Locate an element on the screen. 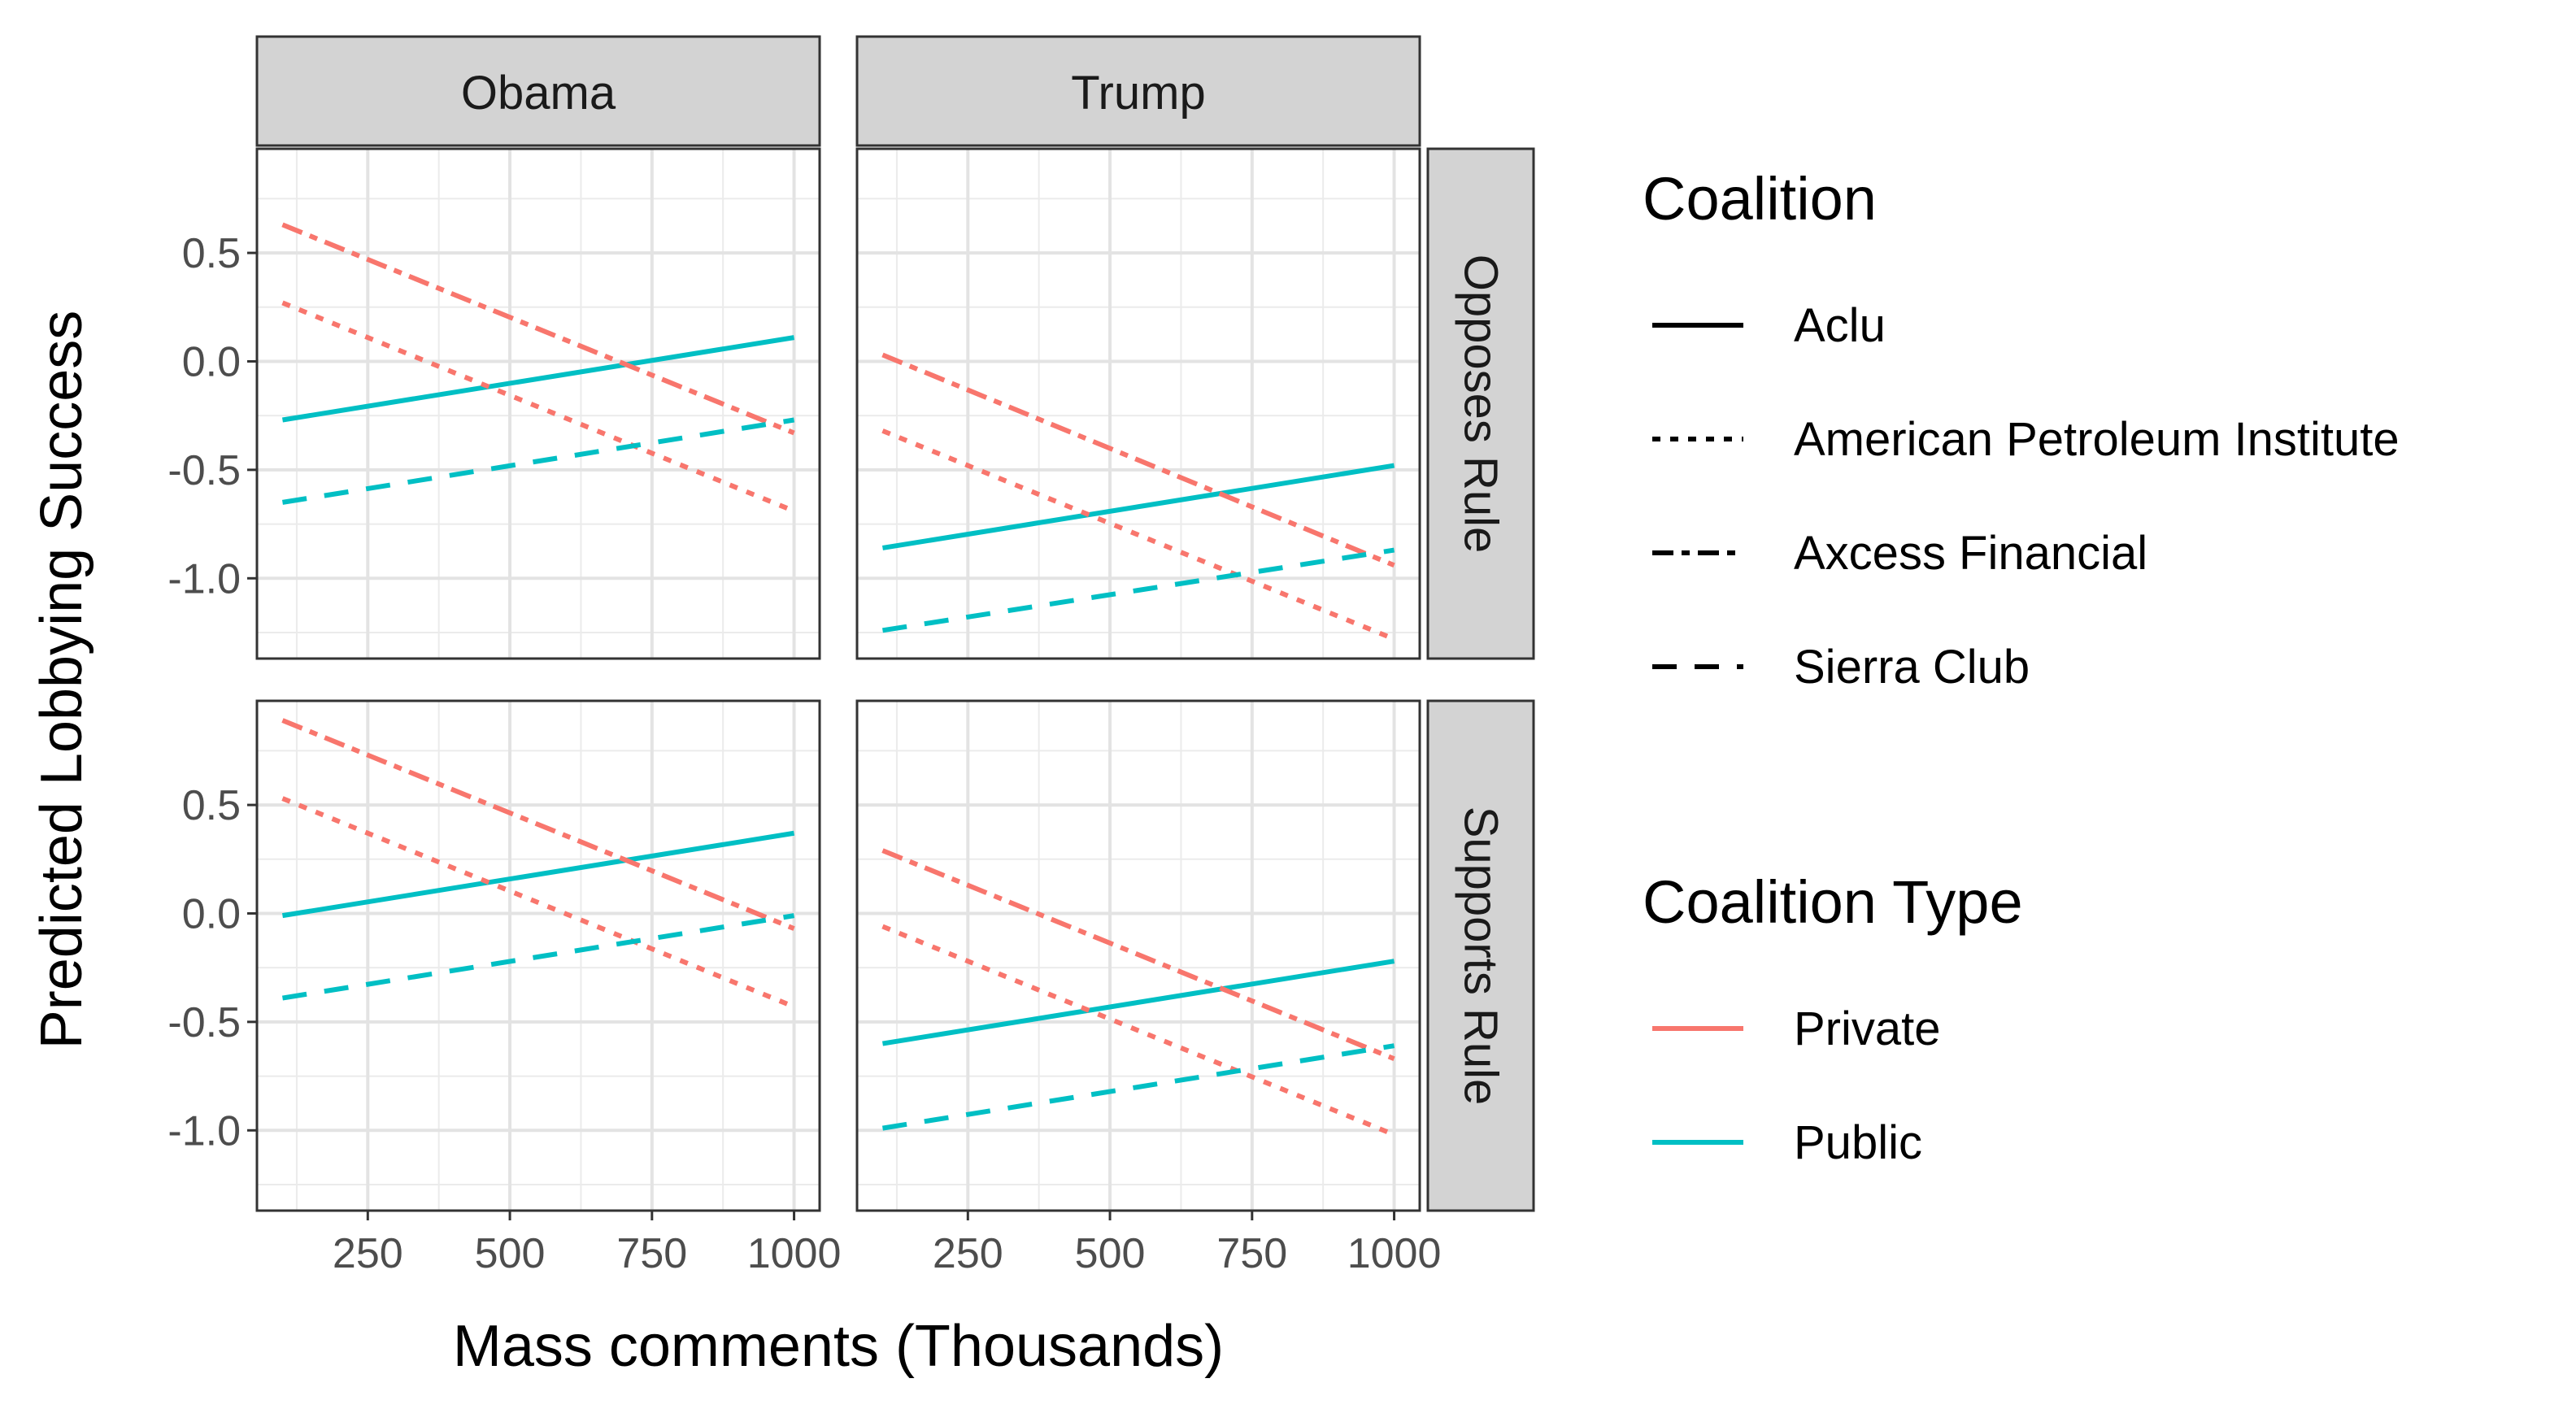 The width and height of the screenshot is (2576, 1409). facet-strip-trump is located at coordinates (1138, 91).